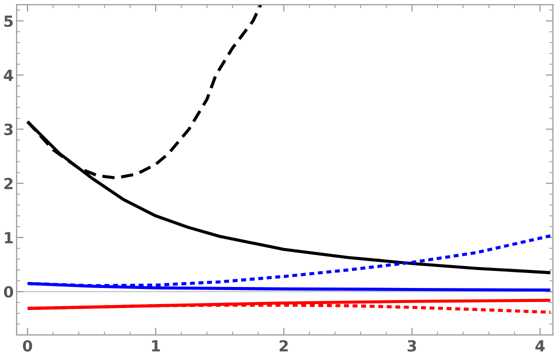 The image size is (554, 359). I want to click on y-tick-label: 0, so click(9, 292).